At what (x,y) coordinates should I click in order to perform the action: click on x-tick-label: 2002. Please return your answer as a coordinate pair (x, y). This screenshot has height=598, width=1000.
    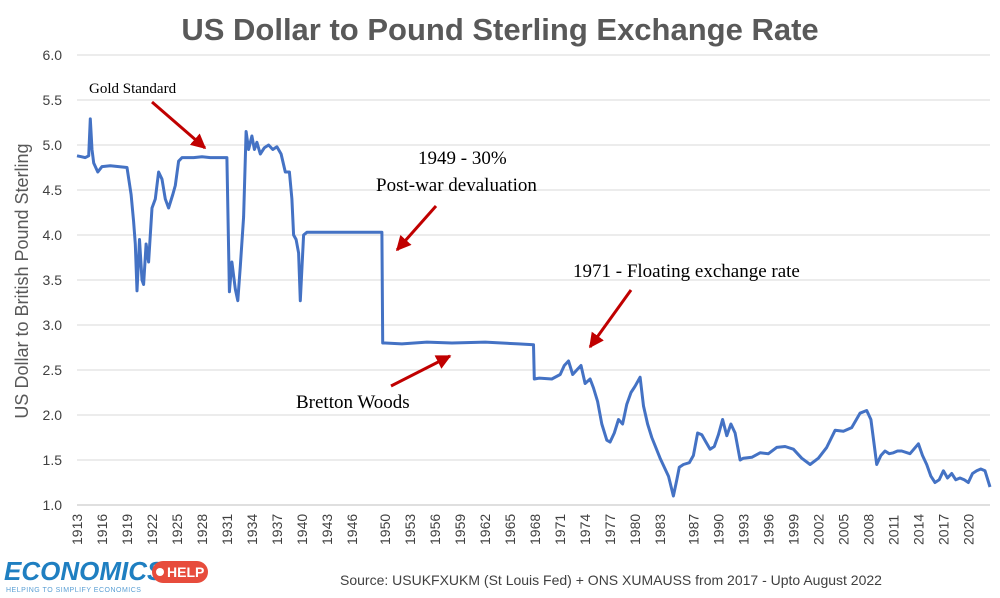
    Looking at the image, I should click on (818, 529).